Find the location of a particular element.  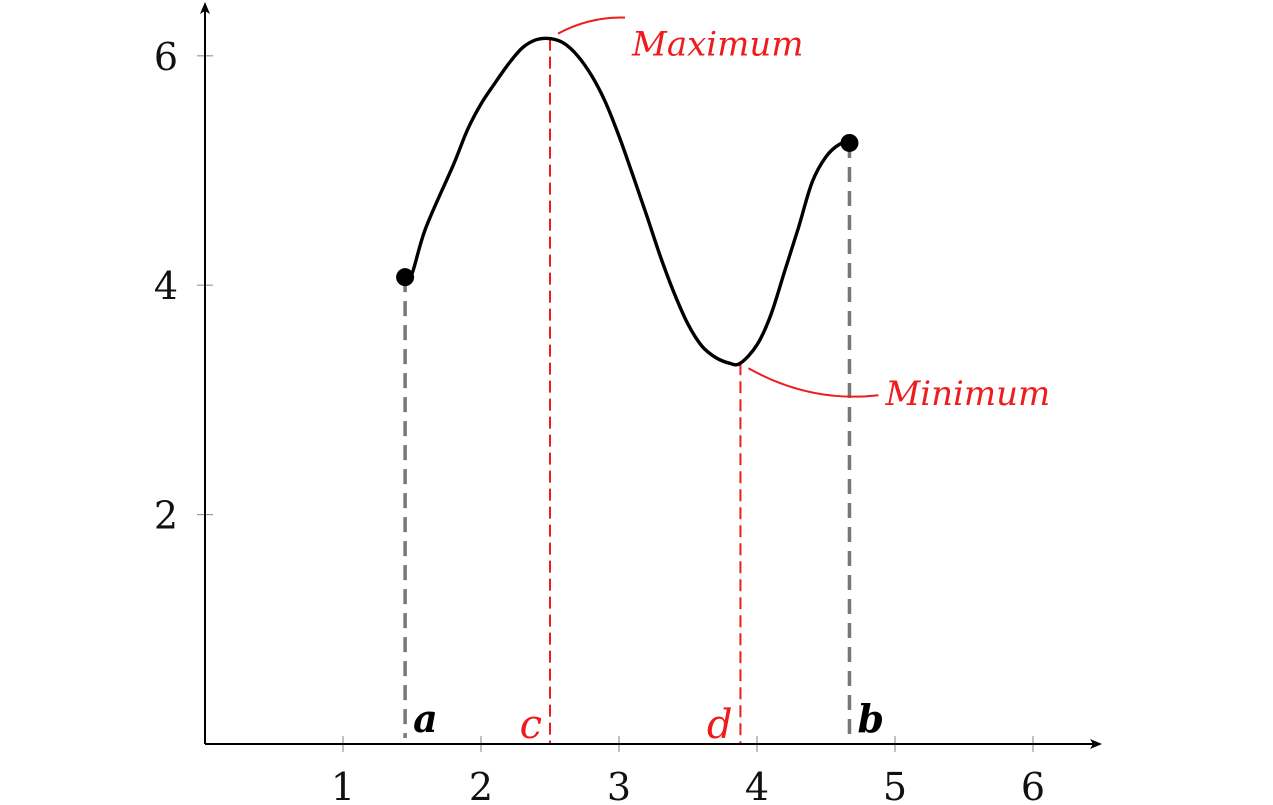

y-tick-label: 6 is located at coordinates (166, 57).